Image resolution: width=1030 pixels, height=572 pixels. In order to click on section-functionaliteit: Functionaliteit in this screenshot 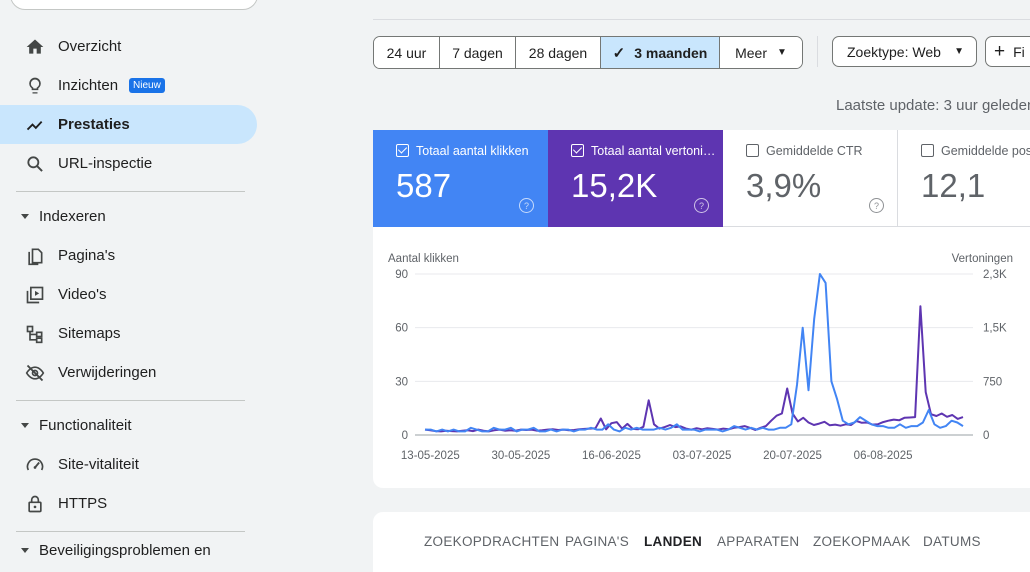, I will do `click(128, 425)`.